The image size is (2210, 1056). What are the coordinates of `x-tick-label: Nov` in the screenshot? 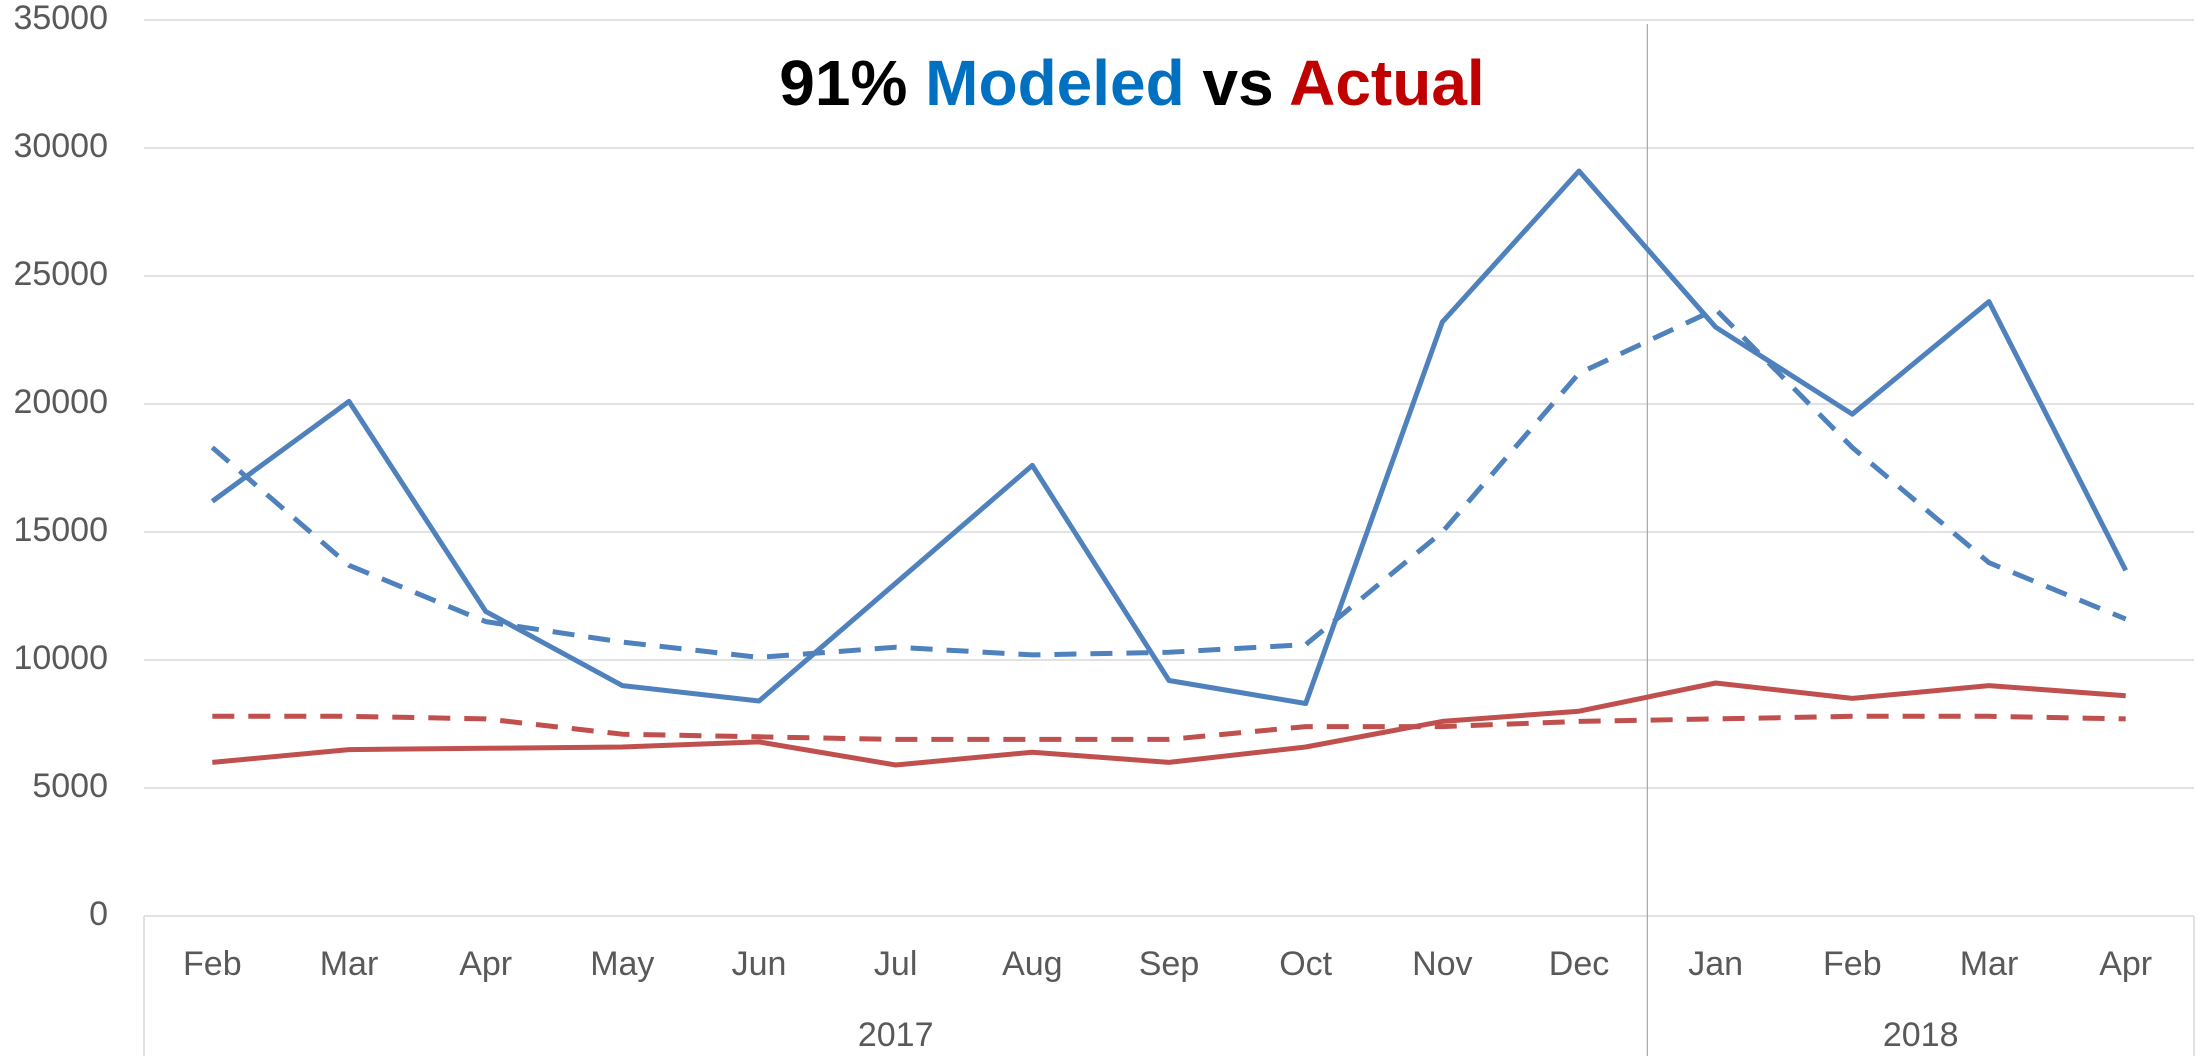 It's located at (1442, 964).